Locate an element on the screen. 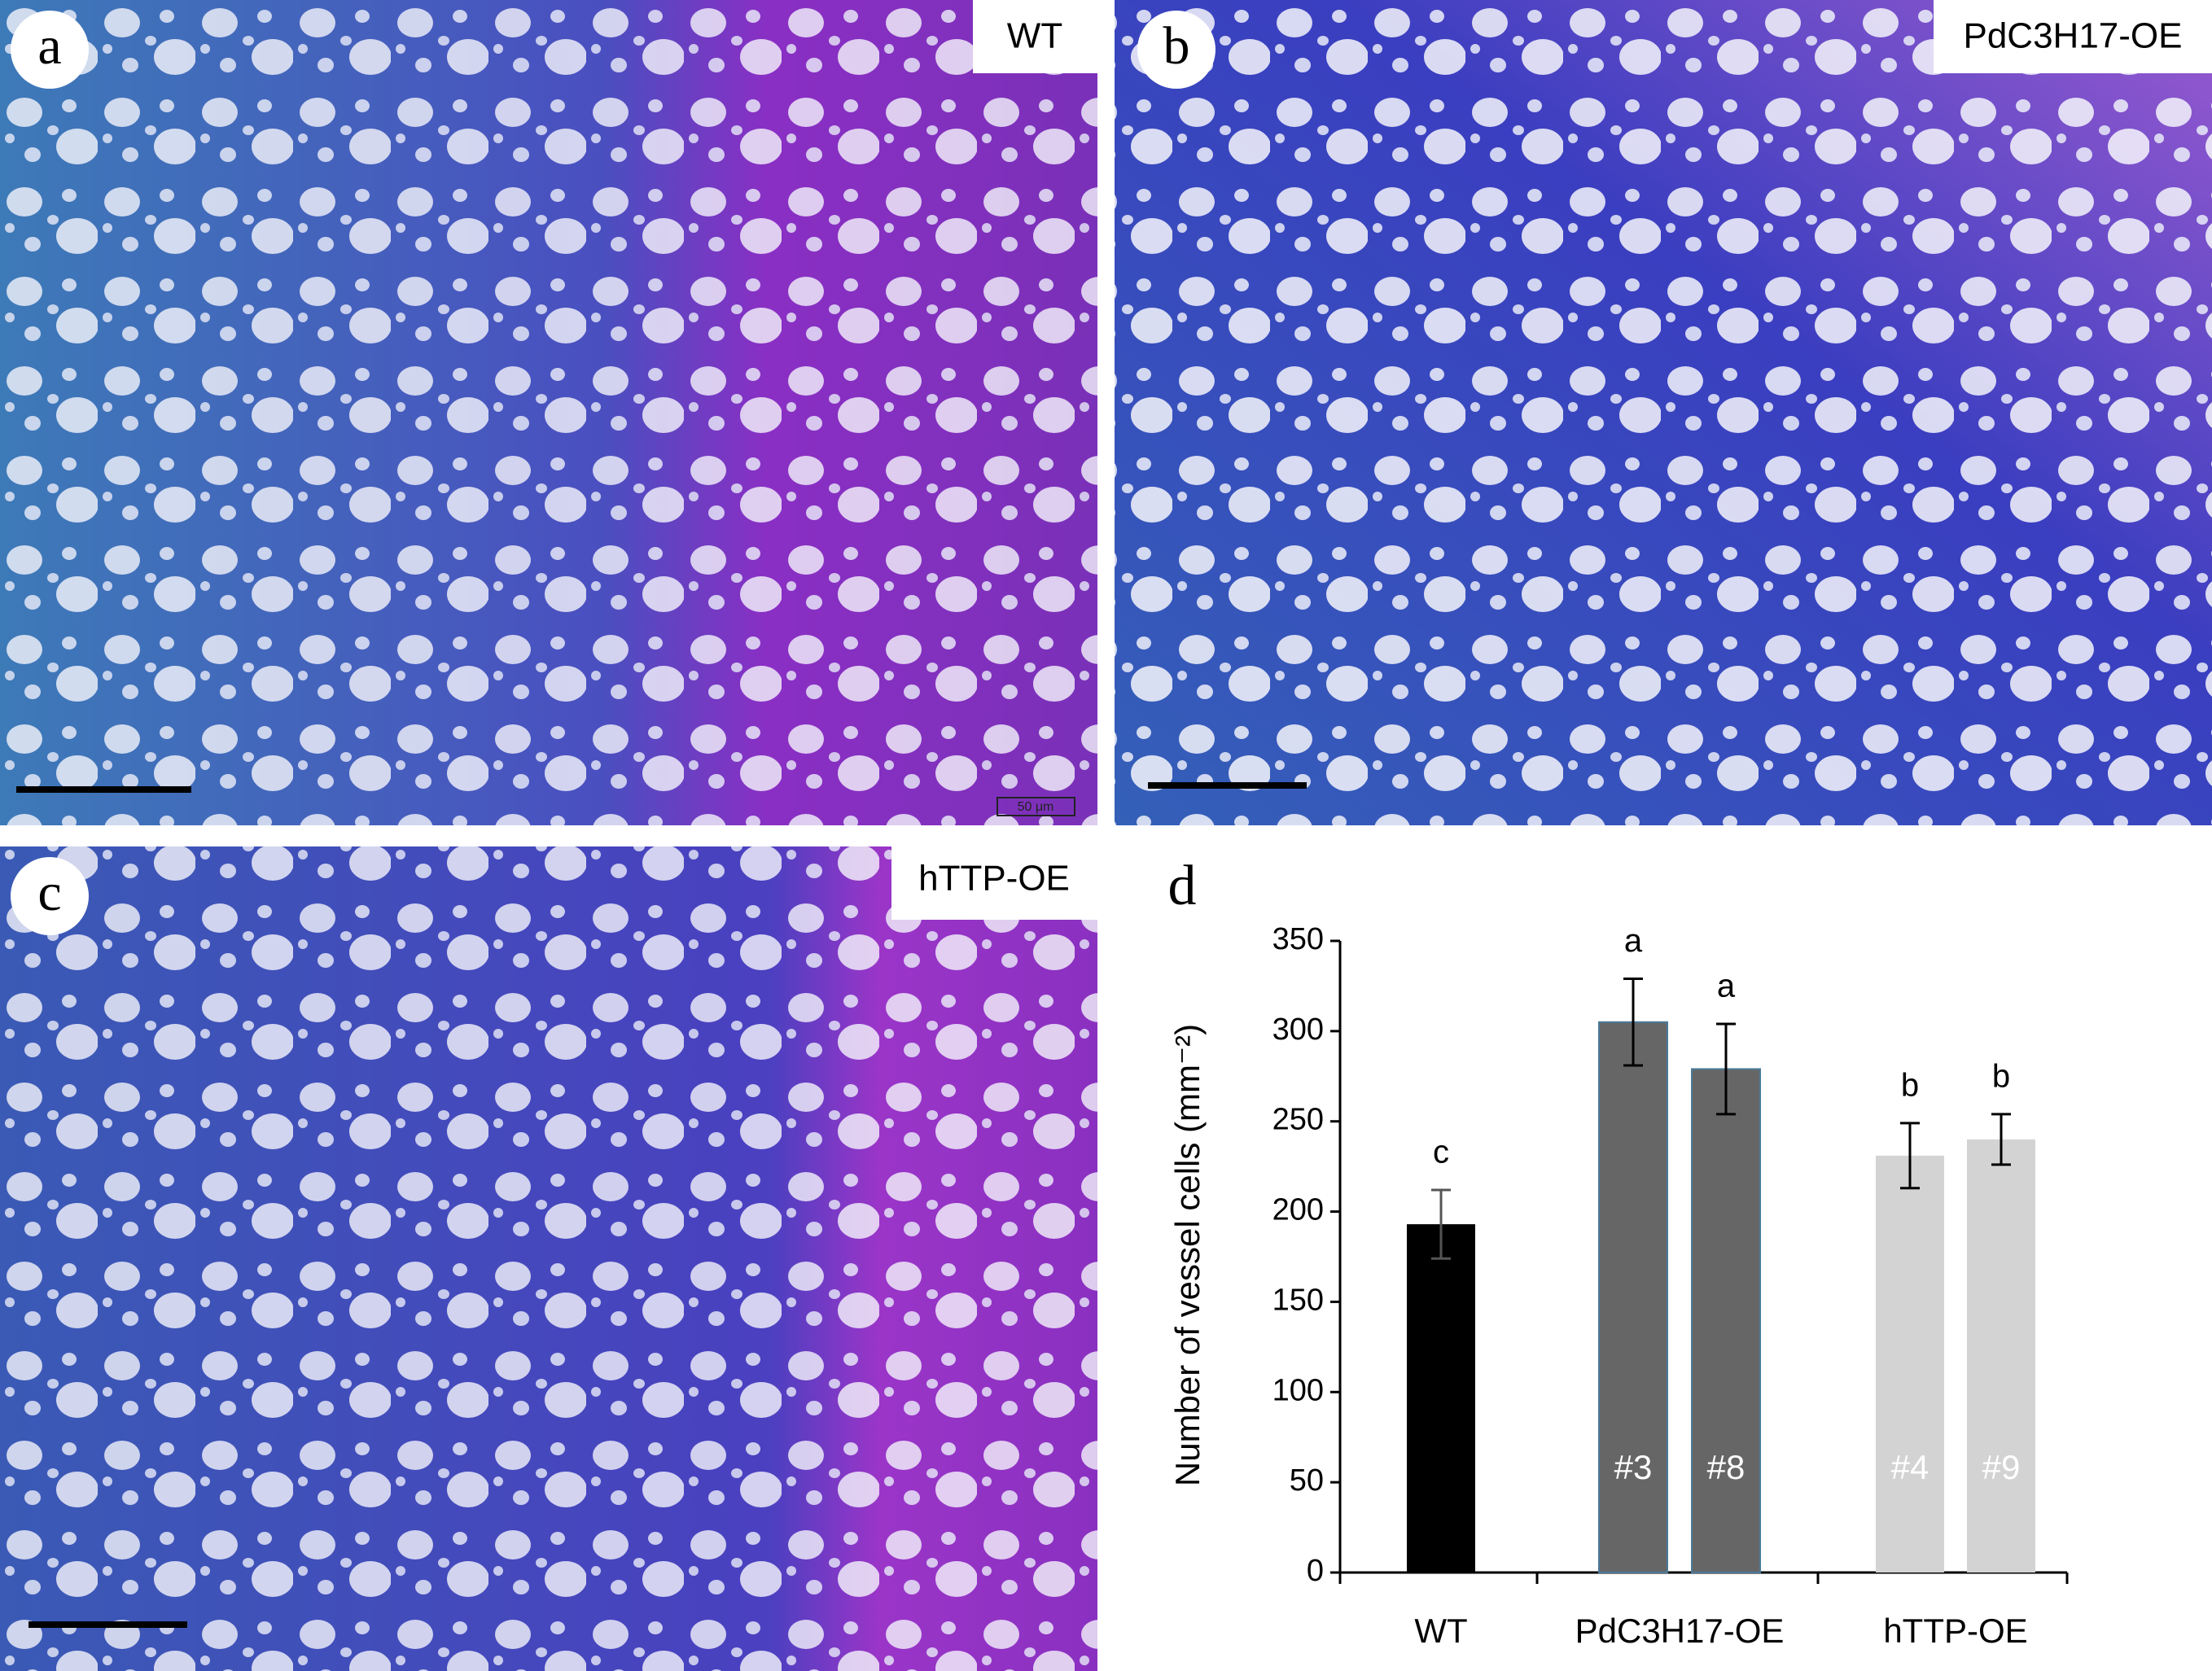 This screenshot has height=1671, width=2212. panel-letter: b is located at coordinates (1176, 46).